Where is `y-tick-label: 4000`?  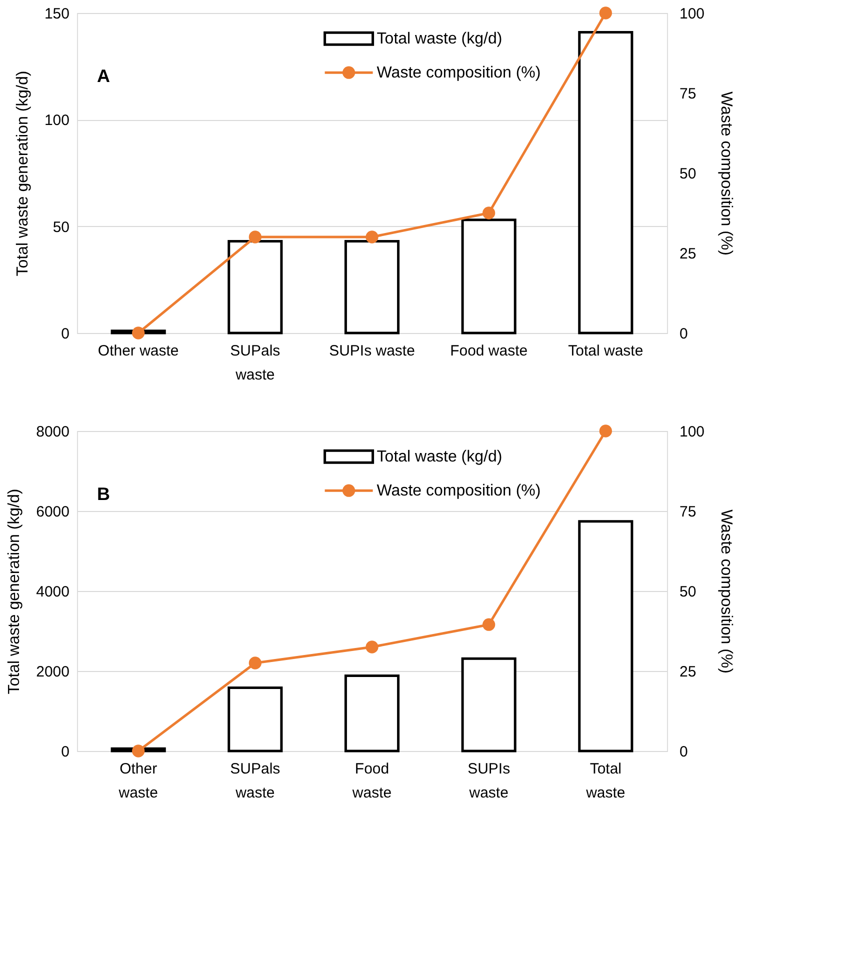
y-tick-label: 4000 is located at coordinates (53, 592).